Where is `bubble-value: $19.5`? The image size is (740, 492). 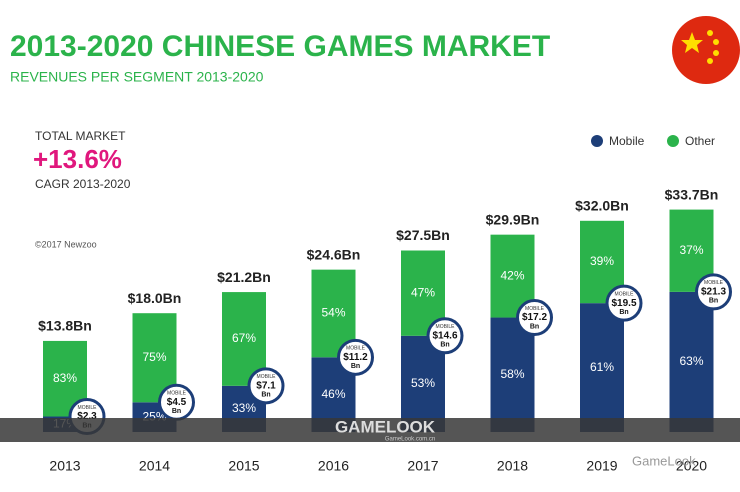 bubble-value: $19.5 is located at coordinates (623, 303).